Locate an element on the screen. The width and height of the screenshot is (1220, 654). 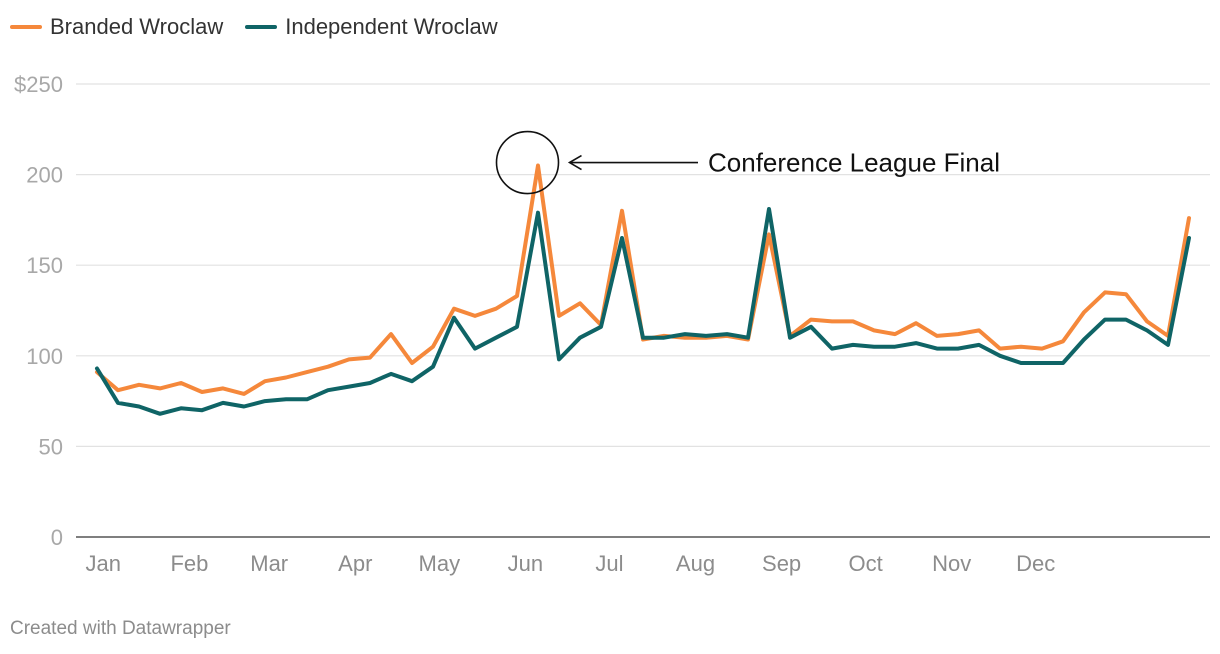
x-tick-label: Jul is located at coordinates (609, 563).